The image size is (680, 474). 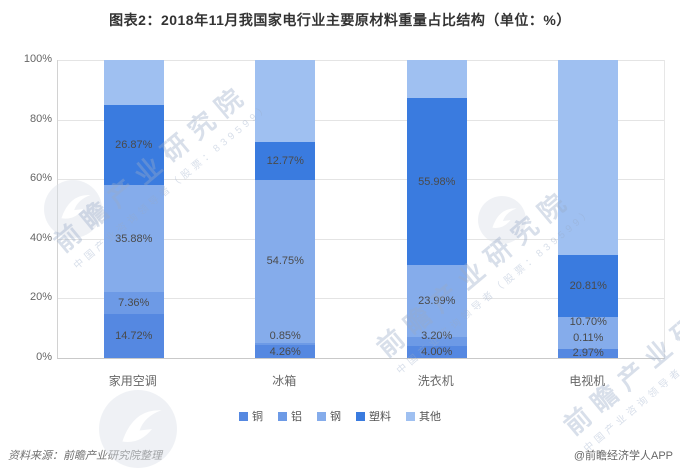 I want to click on bar-value-label: 54.75%, so click(x=285, y=261).